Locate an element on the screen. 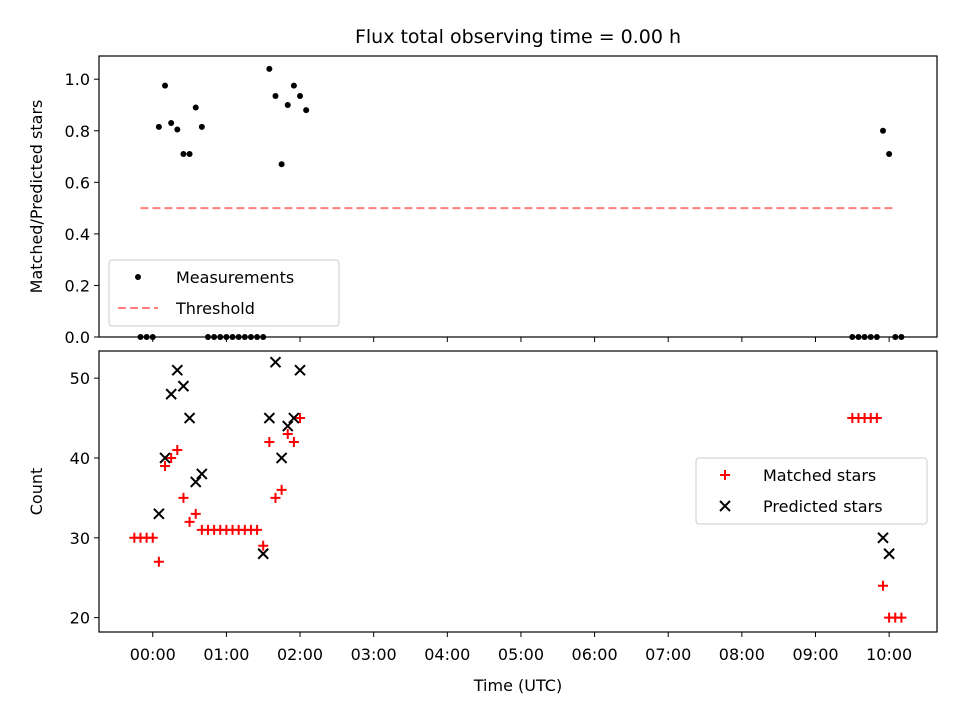  legend-x-marker is located at coordinates (725, 506).